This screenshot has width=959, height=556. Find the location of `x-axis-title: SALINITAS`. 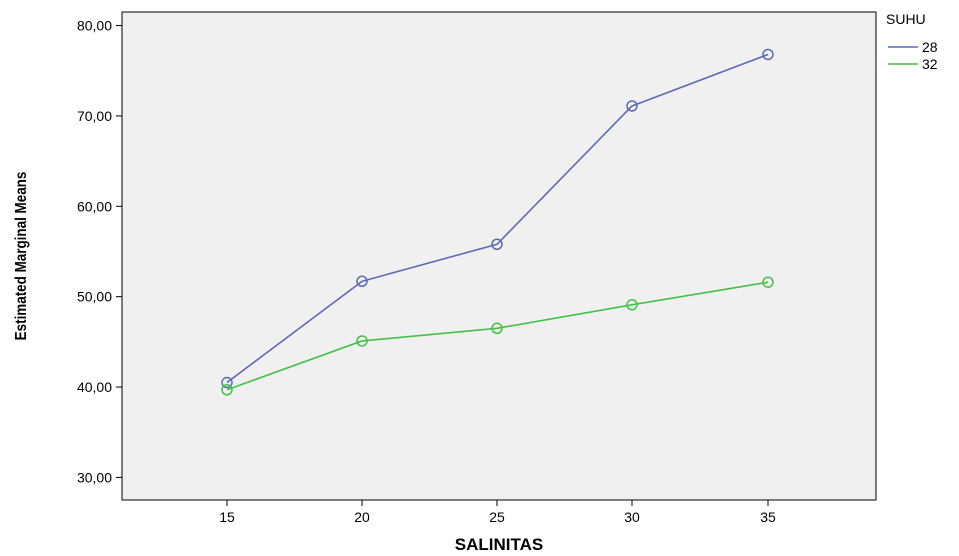

x-axis-title: SALINITAS is located at coordinates (499, 544).